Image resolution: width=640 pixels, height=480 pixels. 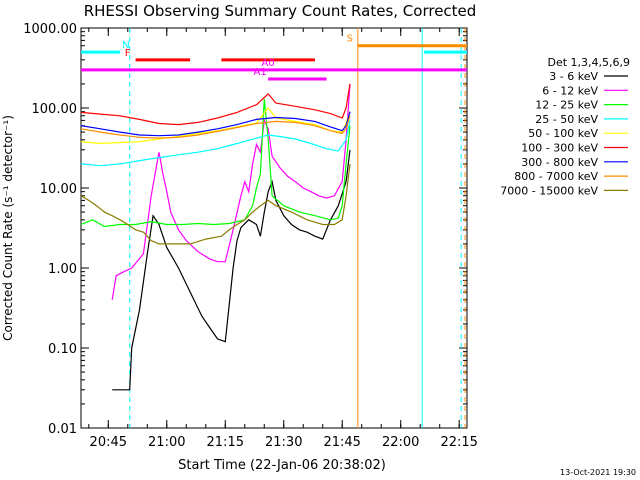 What do you see at coordinates (125, 45) in the screenshot?
I see `state-bar-label: N` at bounding box center [125, 45].